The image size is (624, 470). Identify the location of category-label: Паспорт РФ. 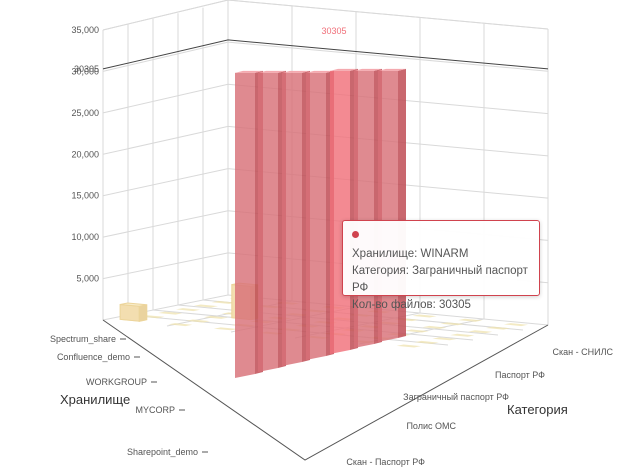
(520, 375).